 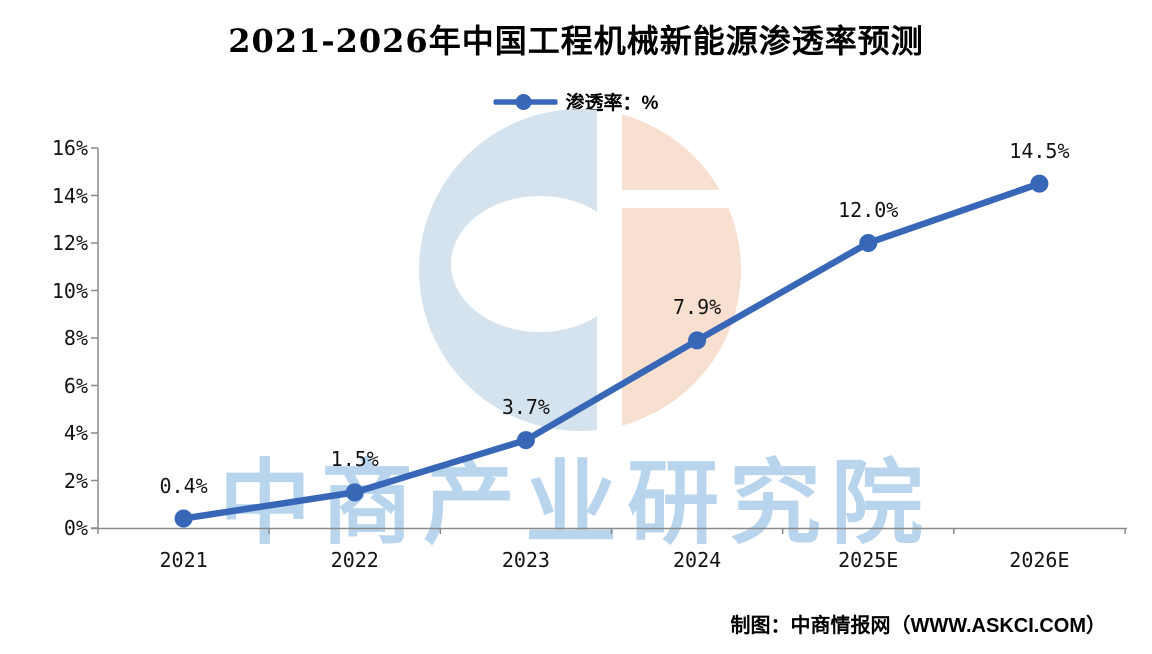 What do you see at coordinates (697, 560) in the screenshot?
I see `x-category-label: 2024` at bounding box center [697, 560].